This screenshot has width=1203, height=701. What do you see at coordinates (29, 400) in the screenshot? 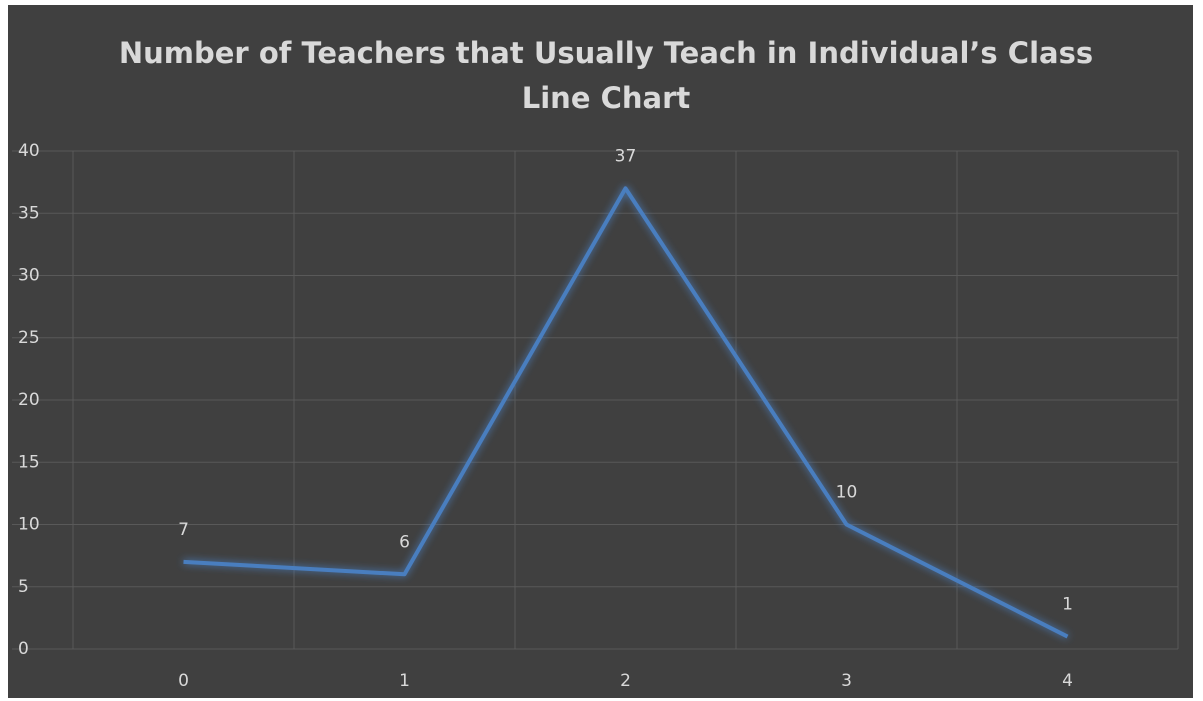
I see `y-tick-label: 20` at bounding box center [29, 400].